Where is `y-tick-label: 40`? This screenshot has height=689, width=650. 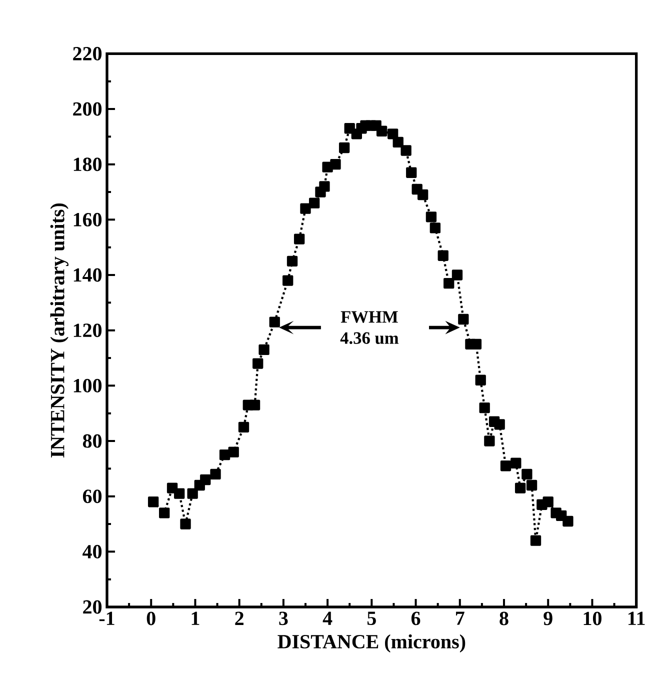 y-tick-label: 40 is located at coordinates (92, 551).